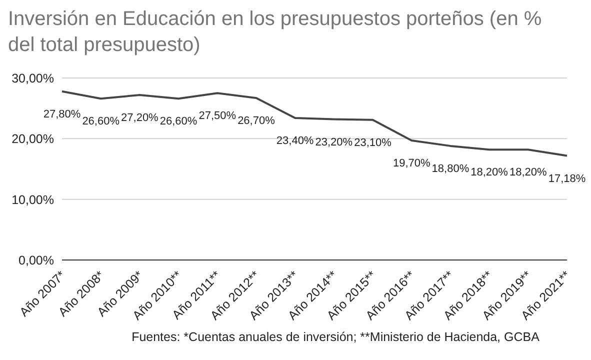  What do you see at coordinates (62, 114) in the screenshot?
I see `data-label: 27,80%` at bounding box center [62, 114].